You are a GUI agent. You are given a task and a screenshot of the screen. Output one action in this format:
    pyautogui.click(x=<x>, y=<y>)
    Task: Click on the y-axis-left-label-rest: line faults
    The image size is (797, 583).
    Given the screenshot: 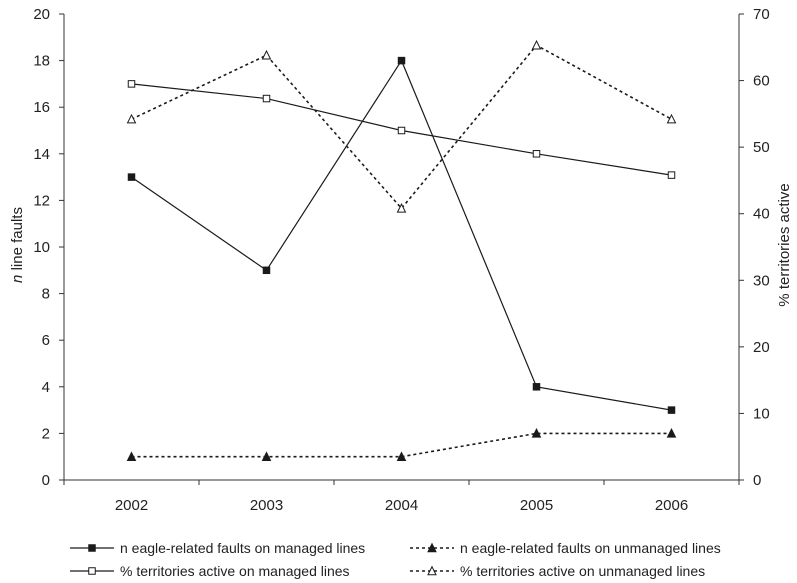 What is the action you would take?
    pyautogui.click(x=17, y=241)
    